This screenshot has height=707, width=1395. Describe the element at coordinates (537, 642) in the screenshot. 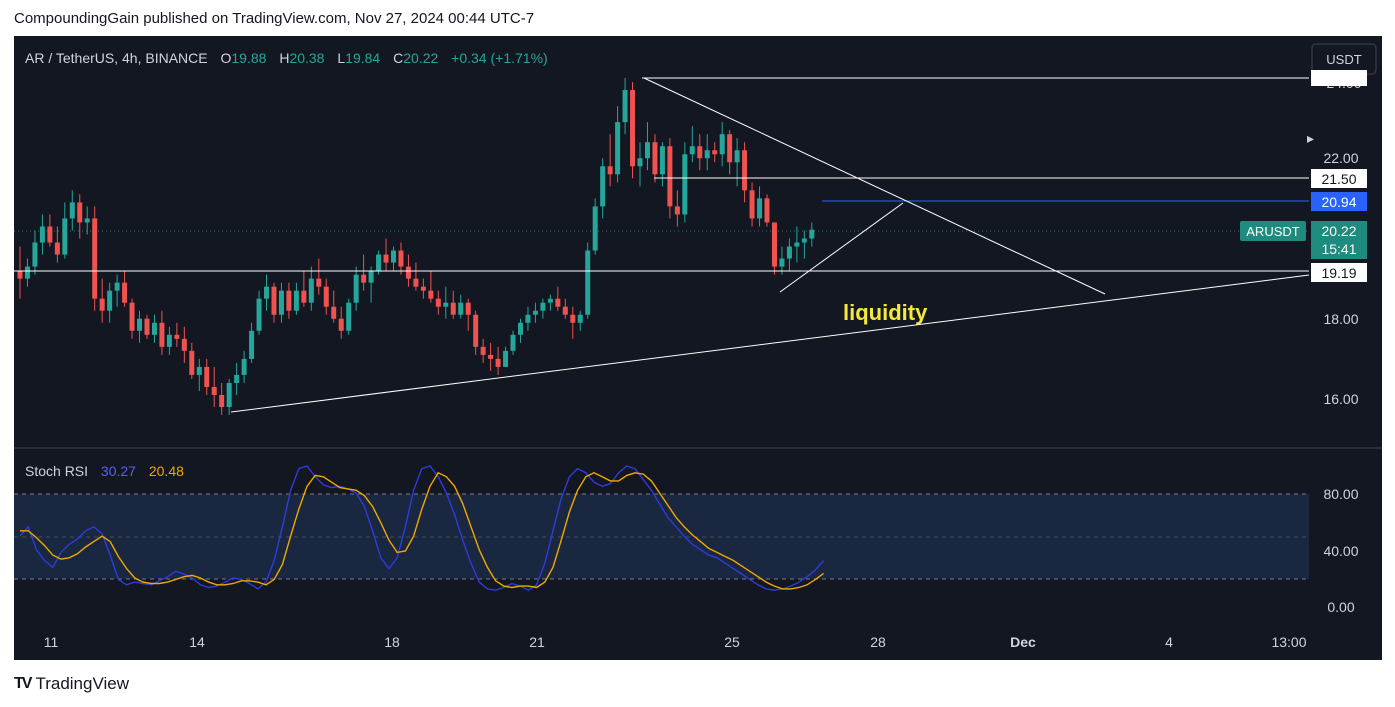

I see `time-tick-21: 21` at that location.